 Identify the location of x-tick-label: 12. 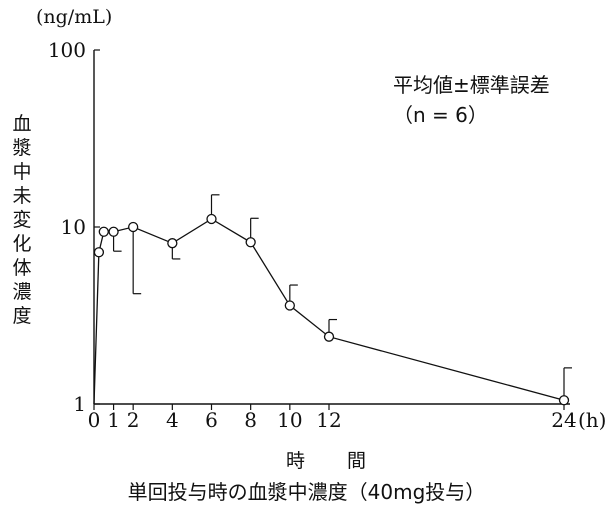
(328, 420).